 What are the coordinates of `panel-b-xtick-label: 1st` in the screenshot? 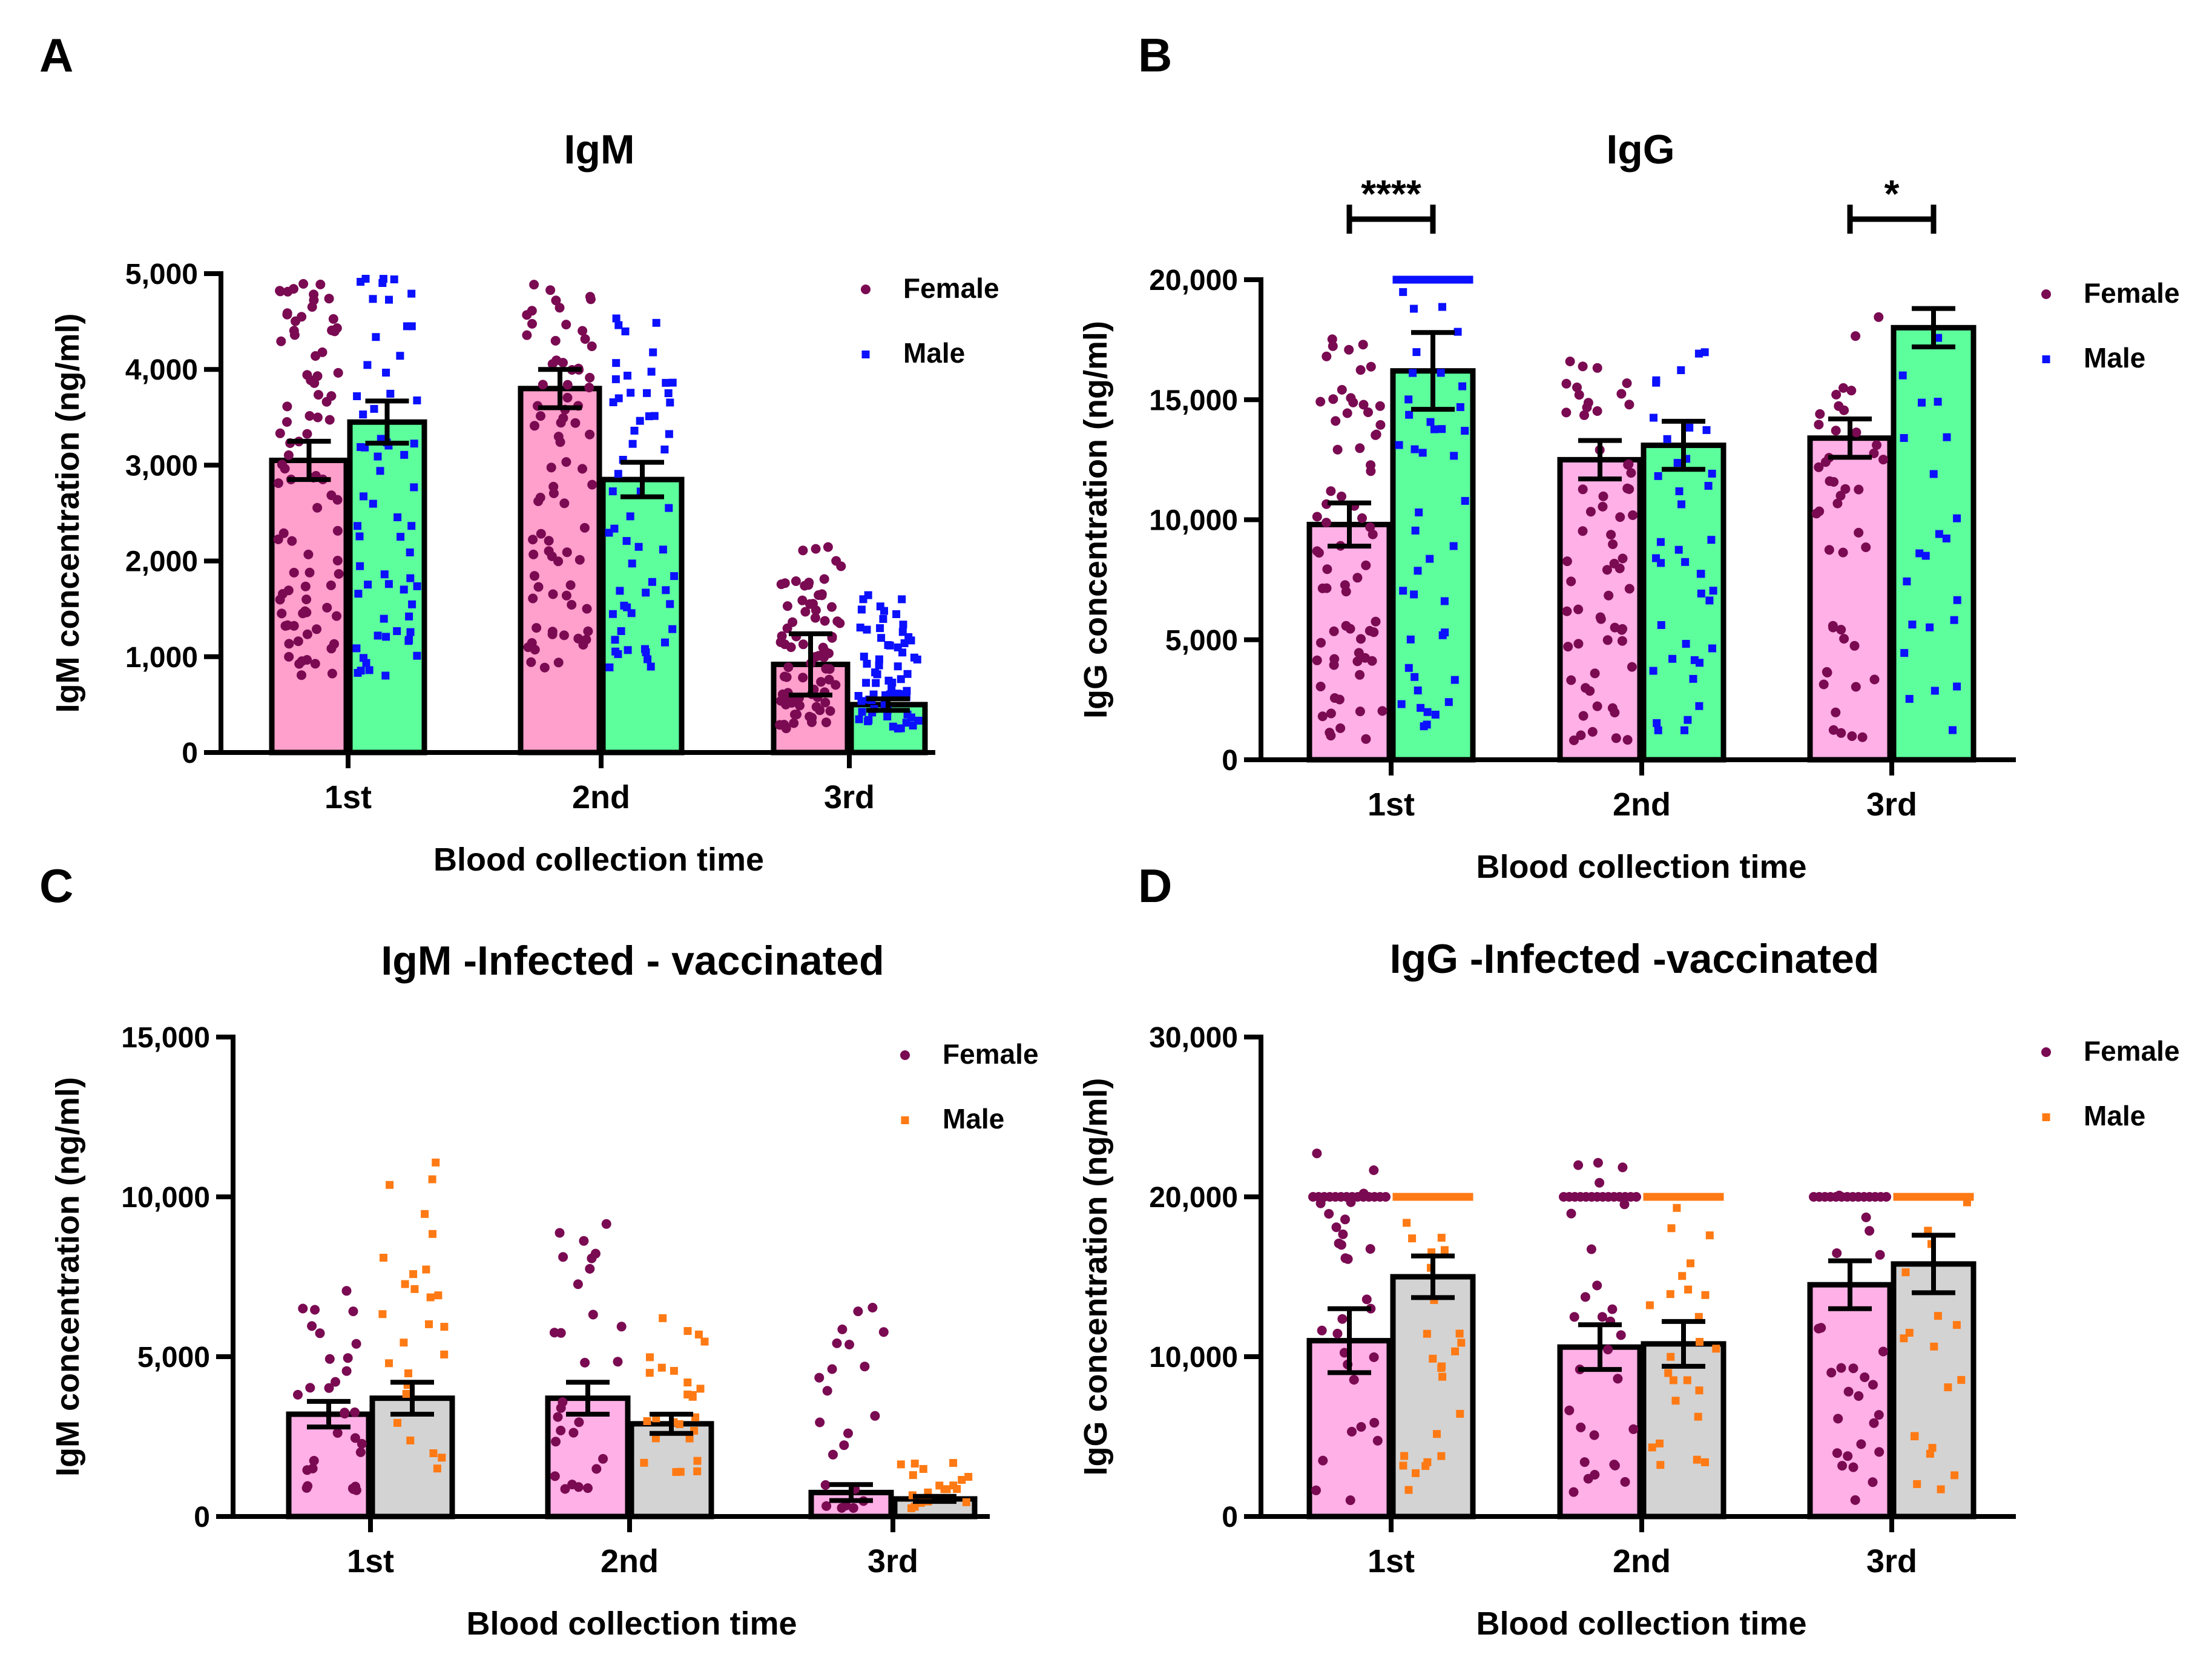 It's located at (1391, 804).